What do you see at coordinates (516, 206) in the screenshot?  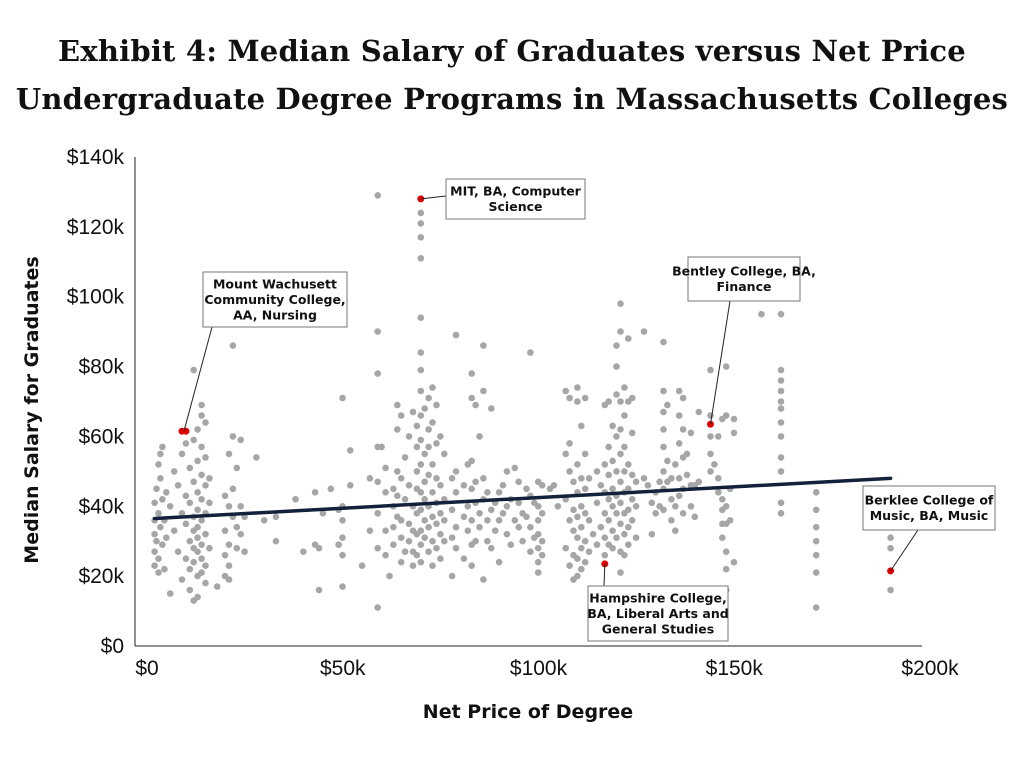 I see `annotation-label: Science` at bounding box center [516, 206].